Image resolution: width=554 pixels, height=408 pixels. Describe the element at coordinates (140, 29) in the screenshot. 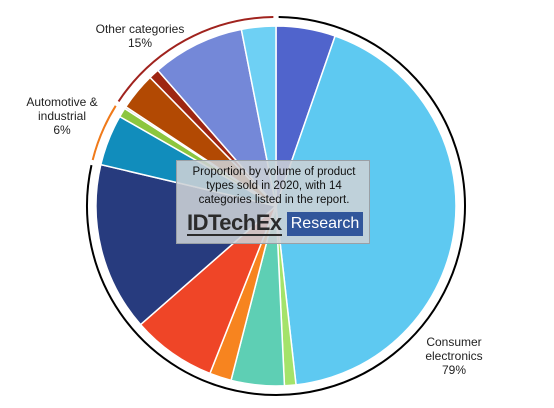

I see `group-label-line1: Other categories` at that location.